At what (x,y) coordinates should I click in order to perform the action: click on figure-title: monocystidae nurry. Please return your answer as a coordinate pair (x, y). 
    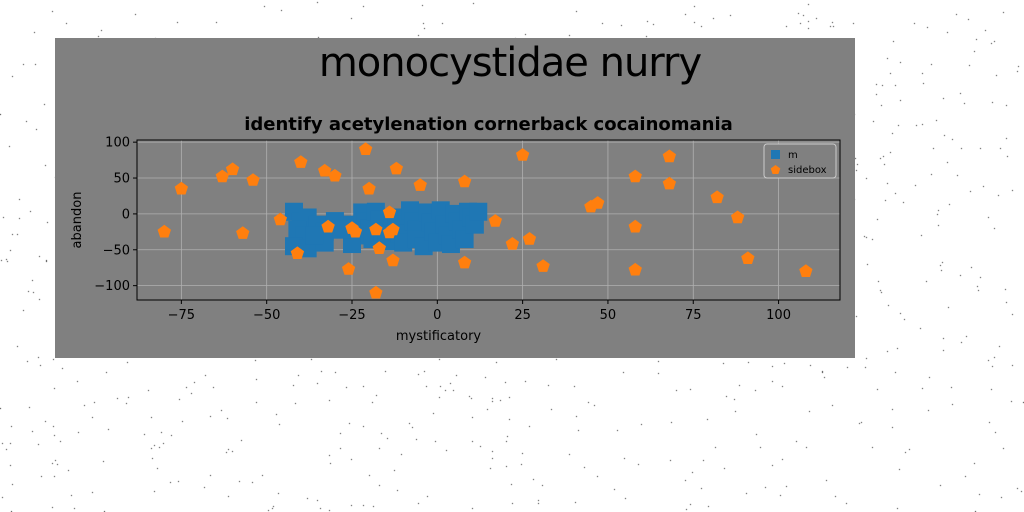
    Looking at the image, I should click on (510, 63).